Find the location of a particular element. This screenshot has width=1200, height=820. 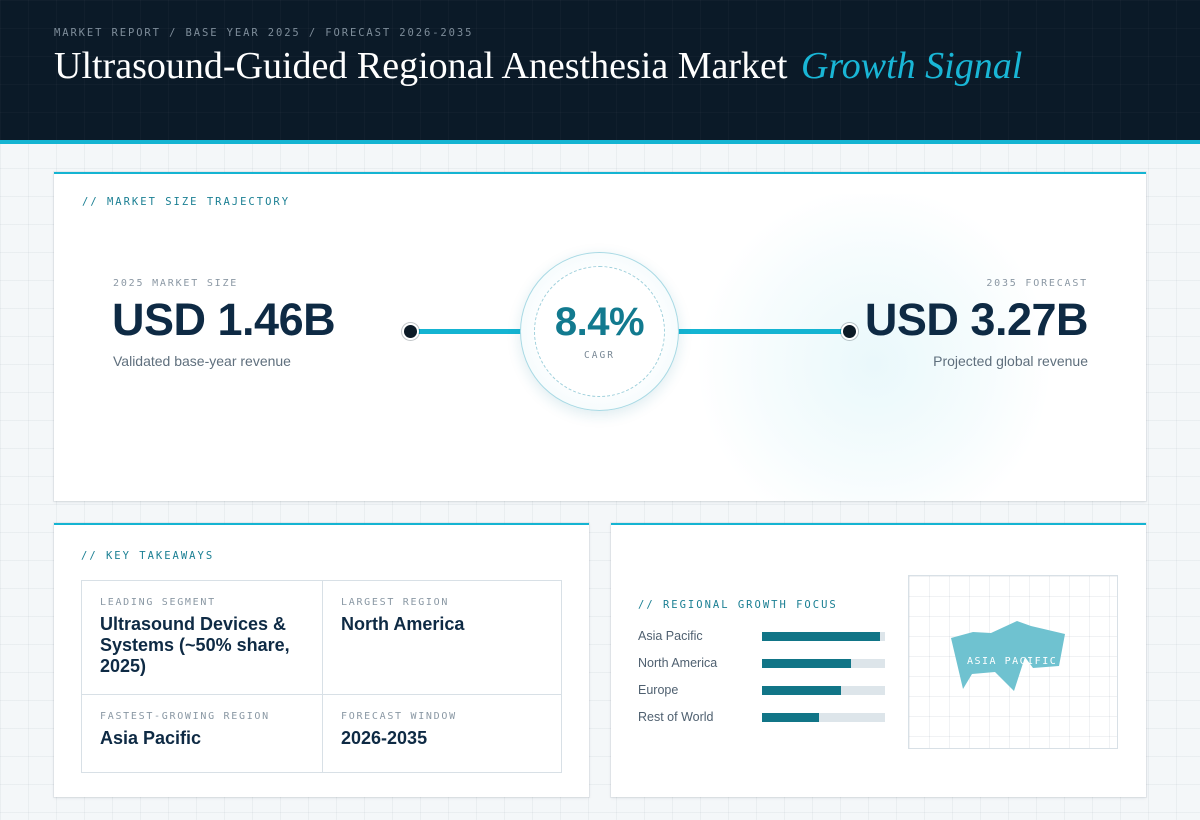

end-marker is located at coordinates (849, 331).